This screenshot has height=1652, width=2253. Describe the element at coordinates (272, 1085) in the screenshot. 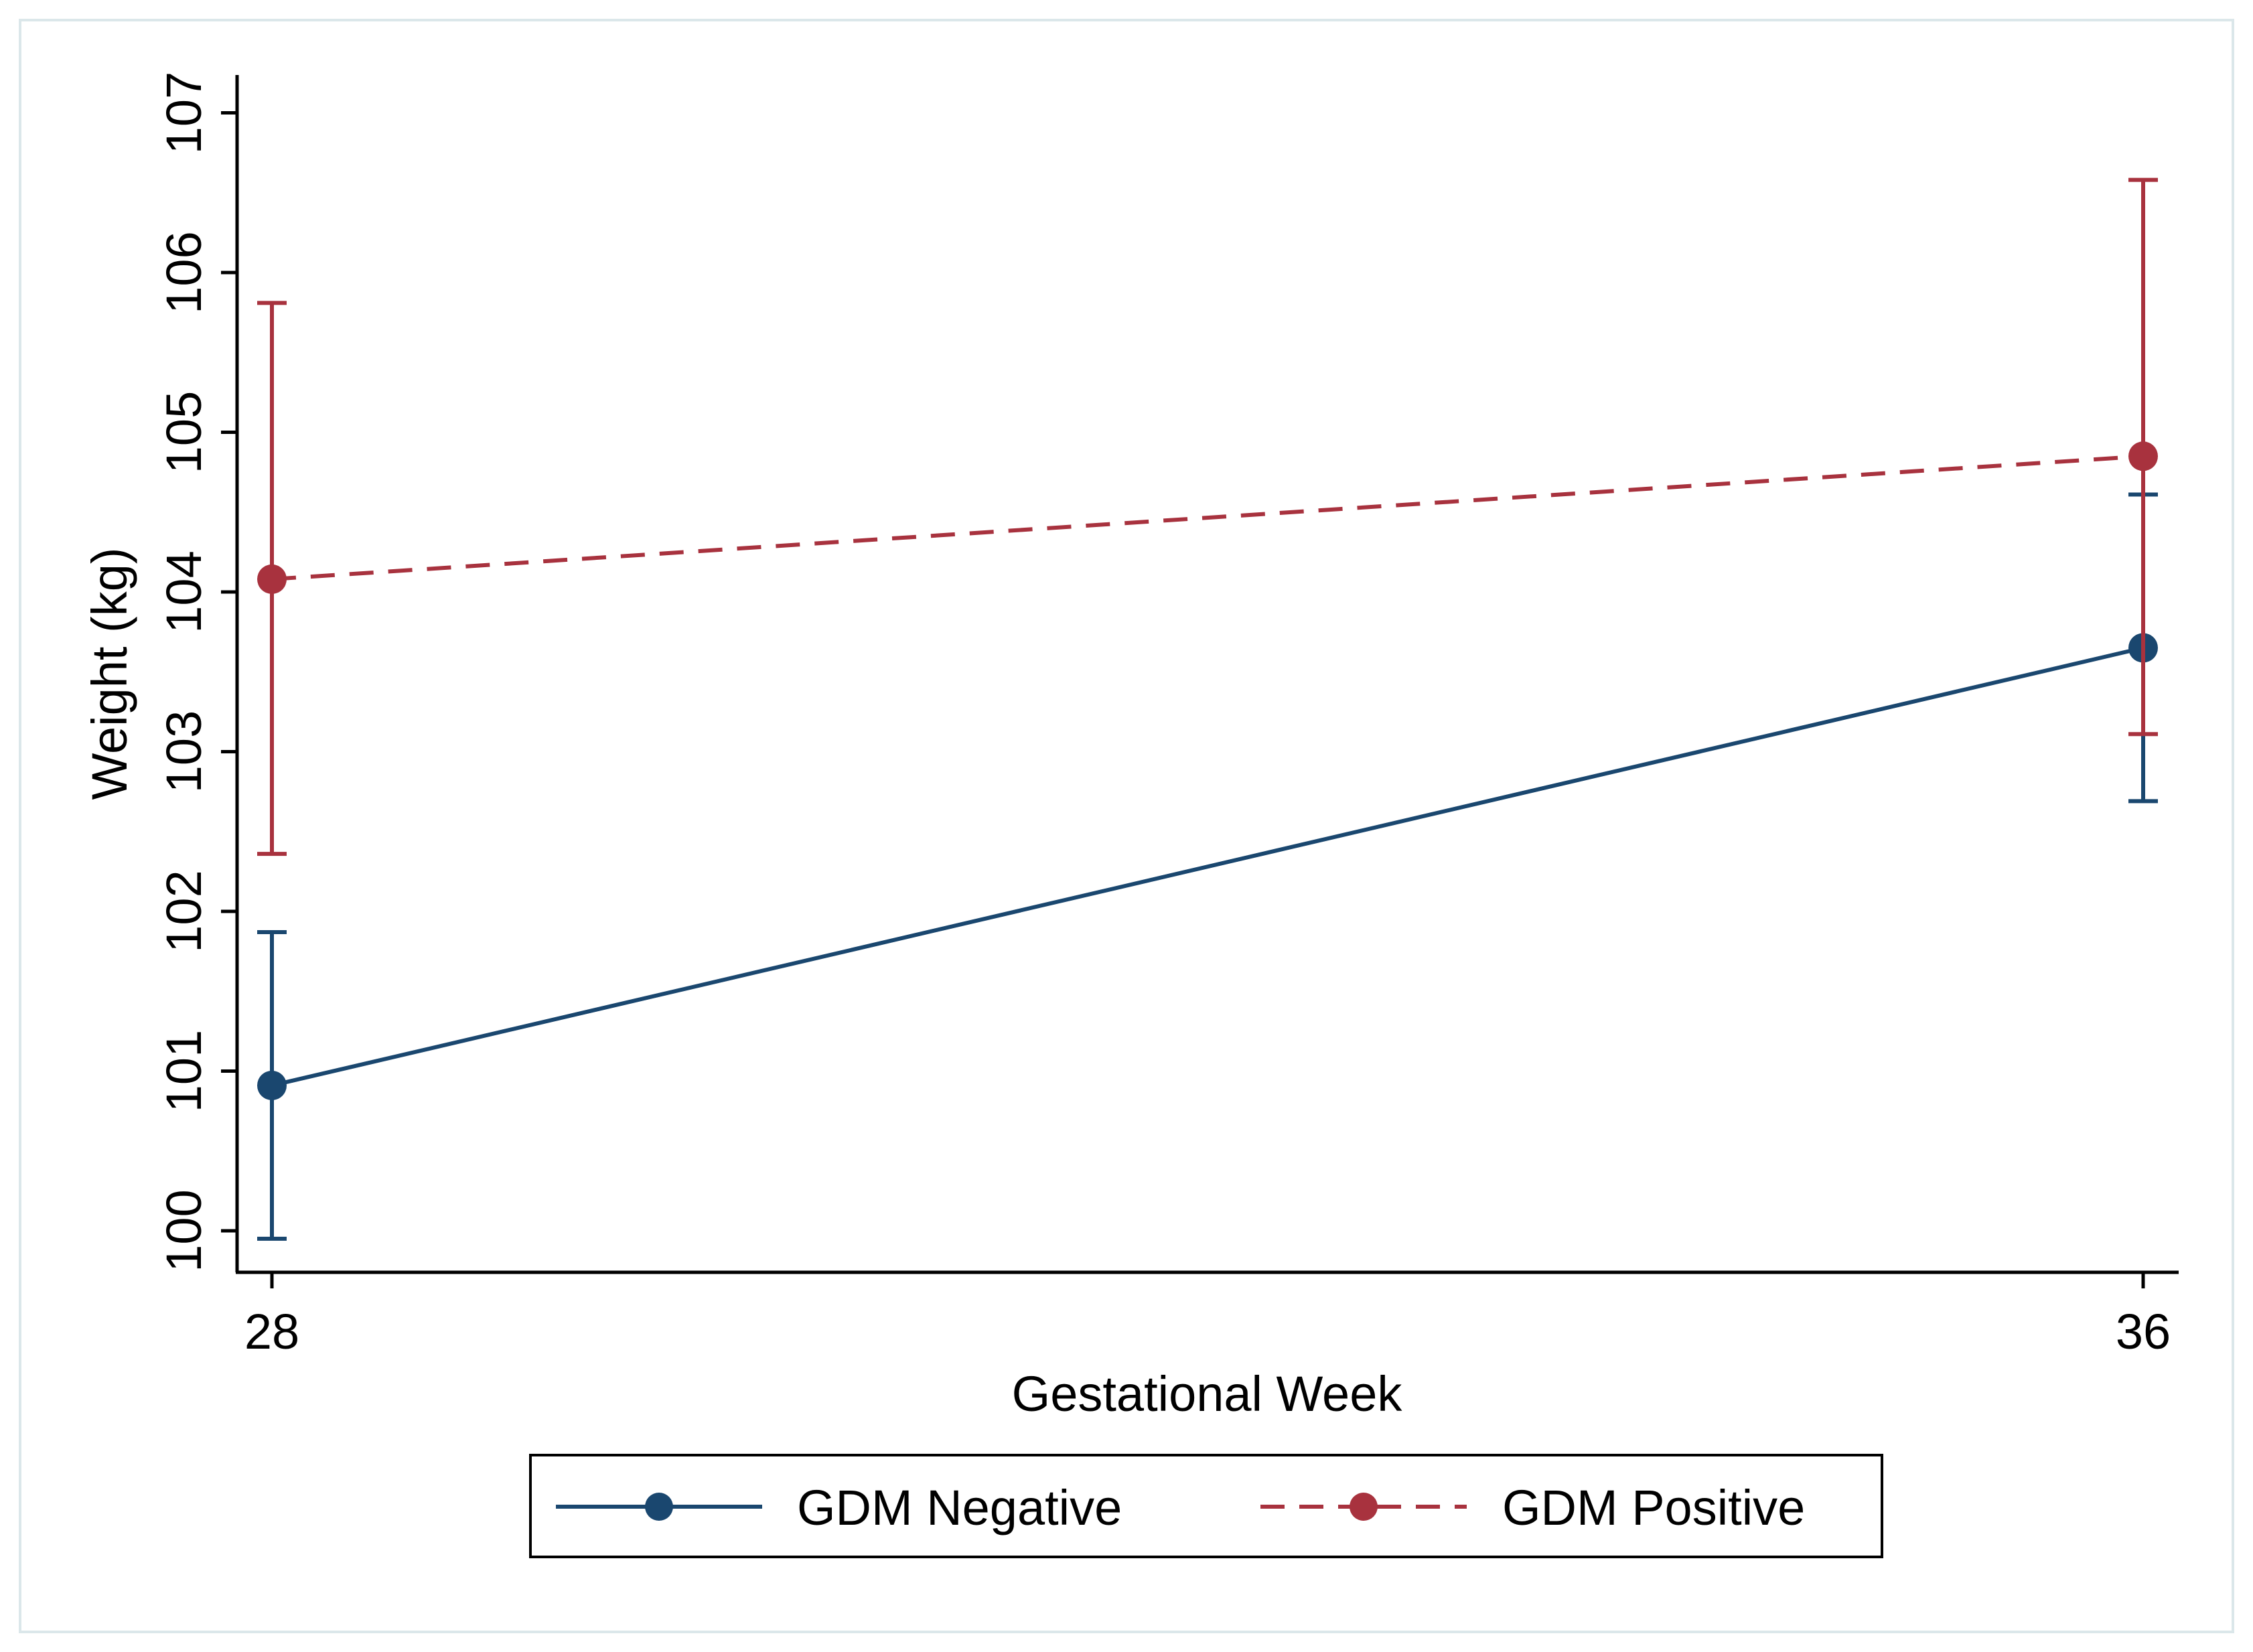

I see `data-point-gdm-negative` at that location.